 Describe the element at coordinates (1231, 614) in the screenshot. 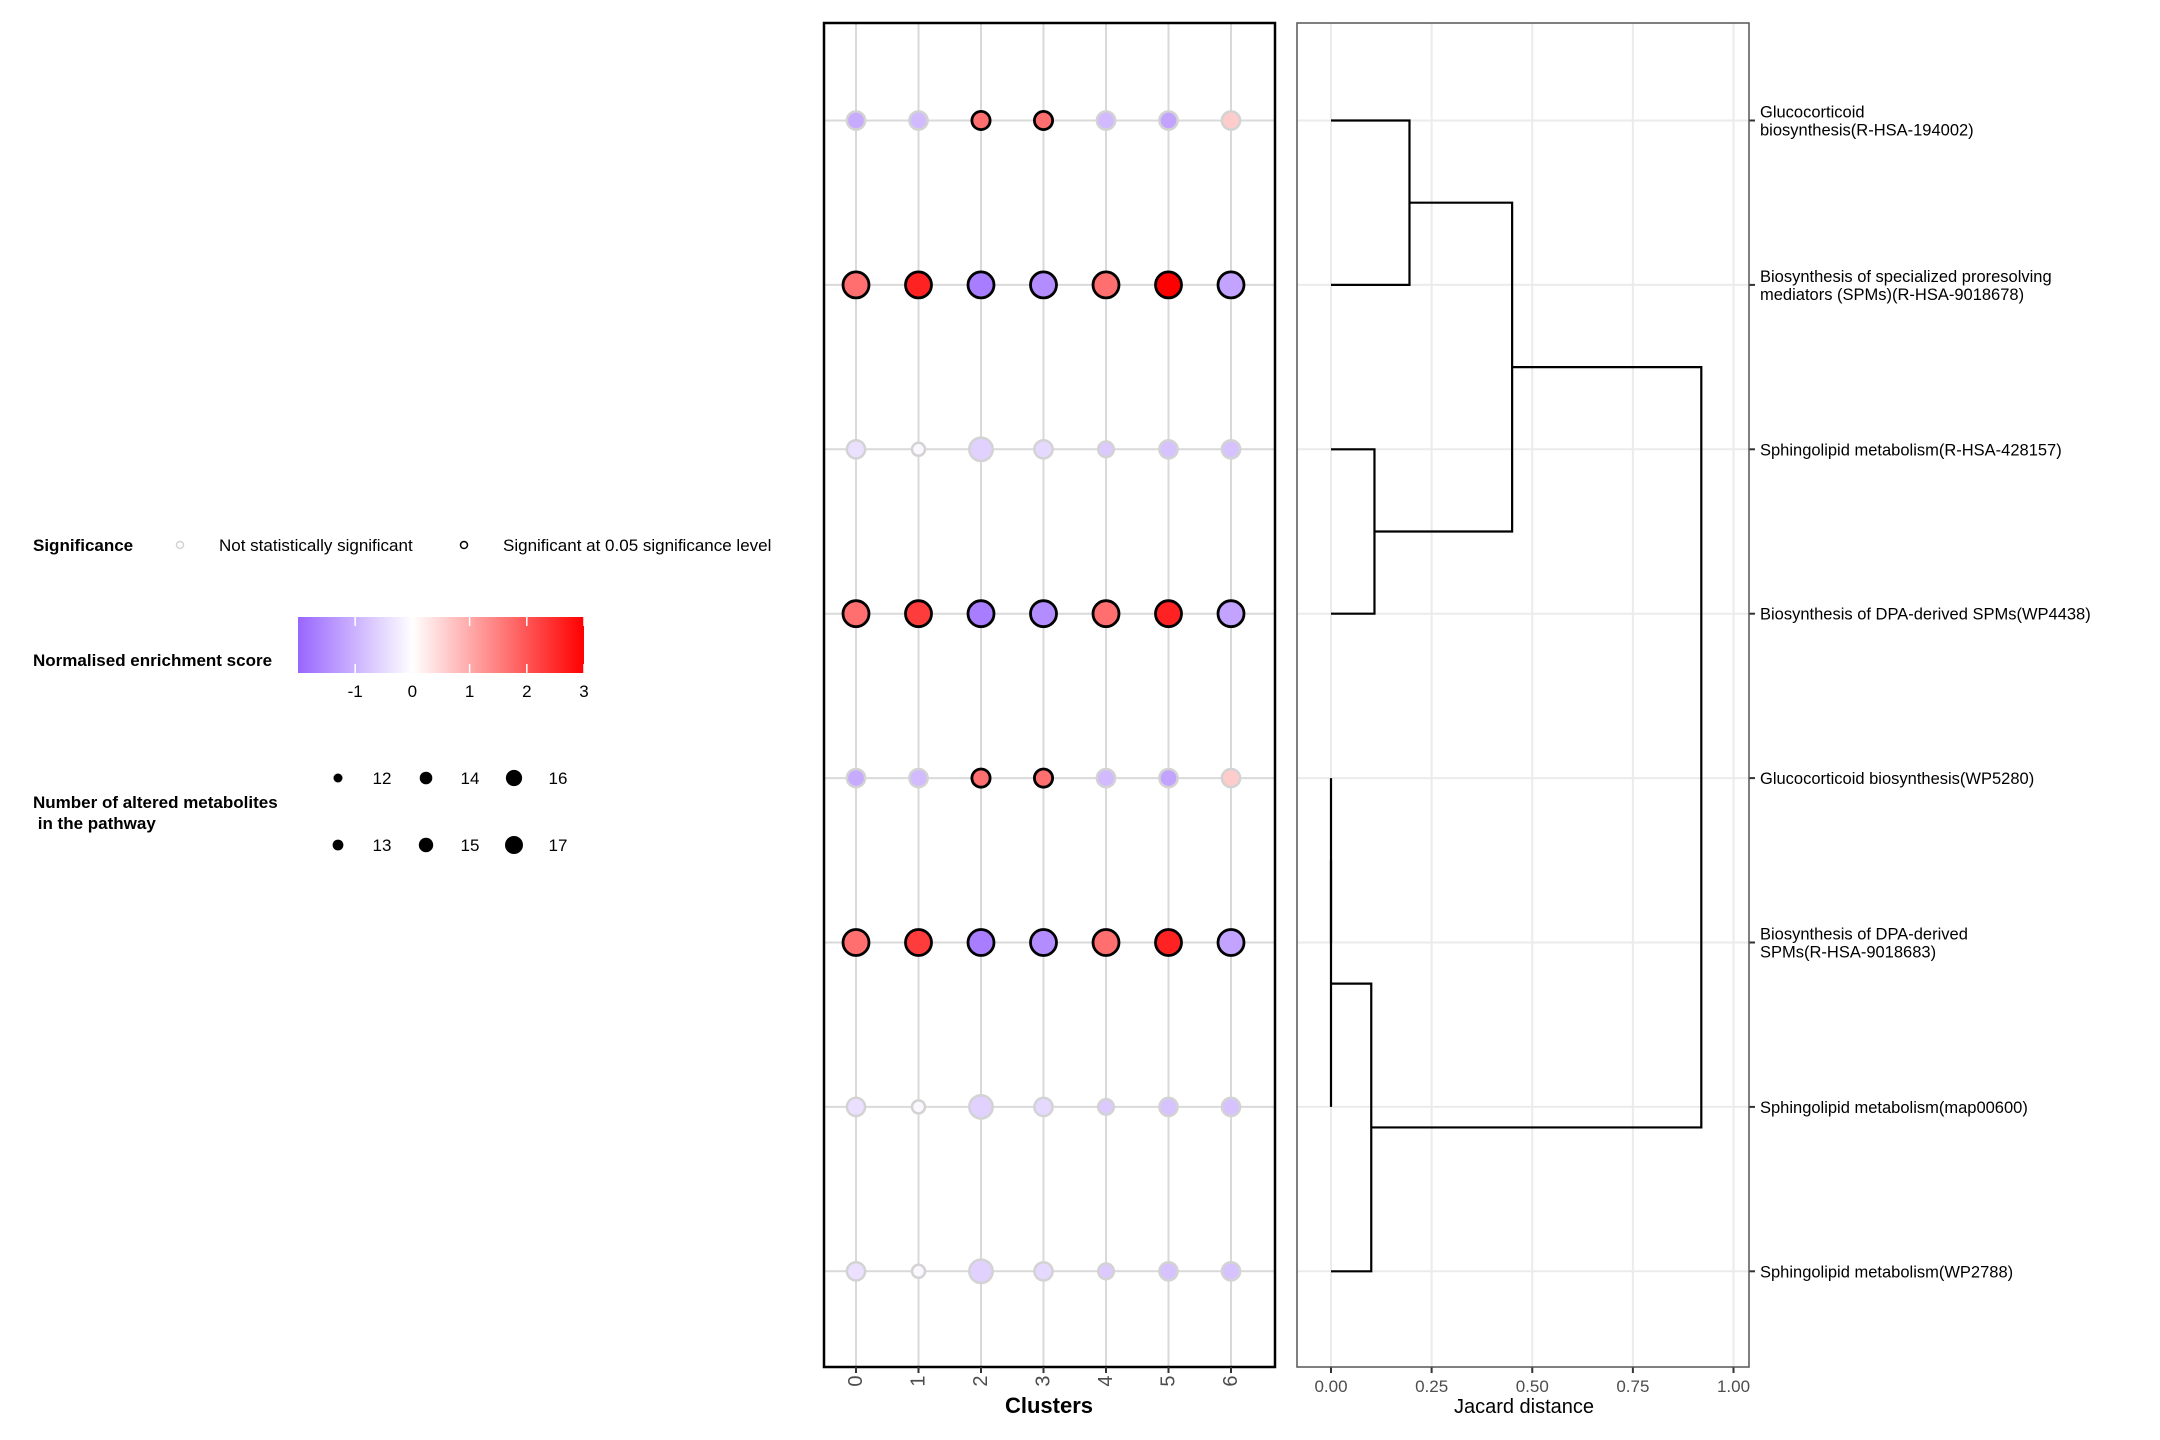

I see `dot-row3-cluster6` at that location.